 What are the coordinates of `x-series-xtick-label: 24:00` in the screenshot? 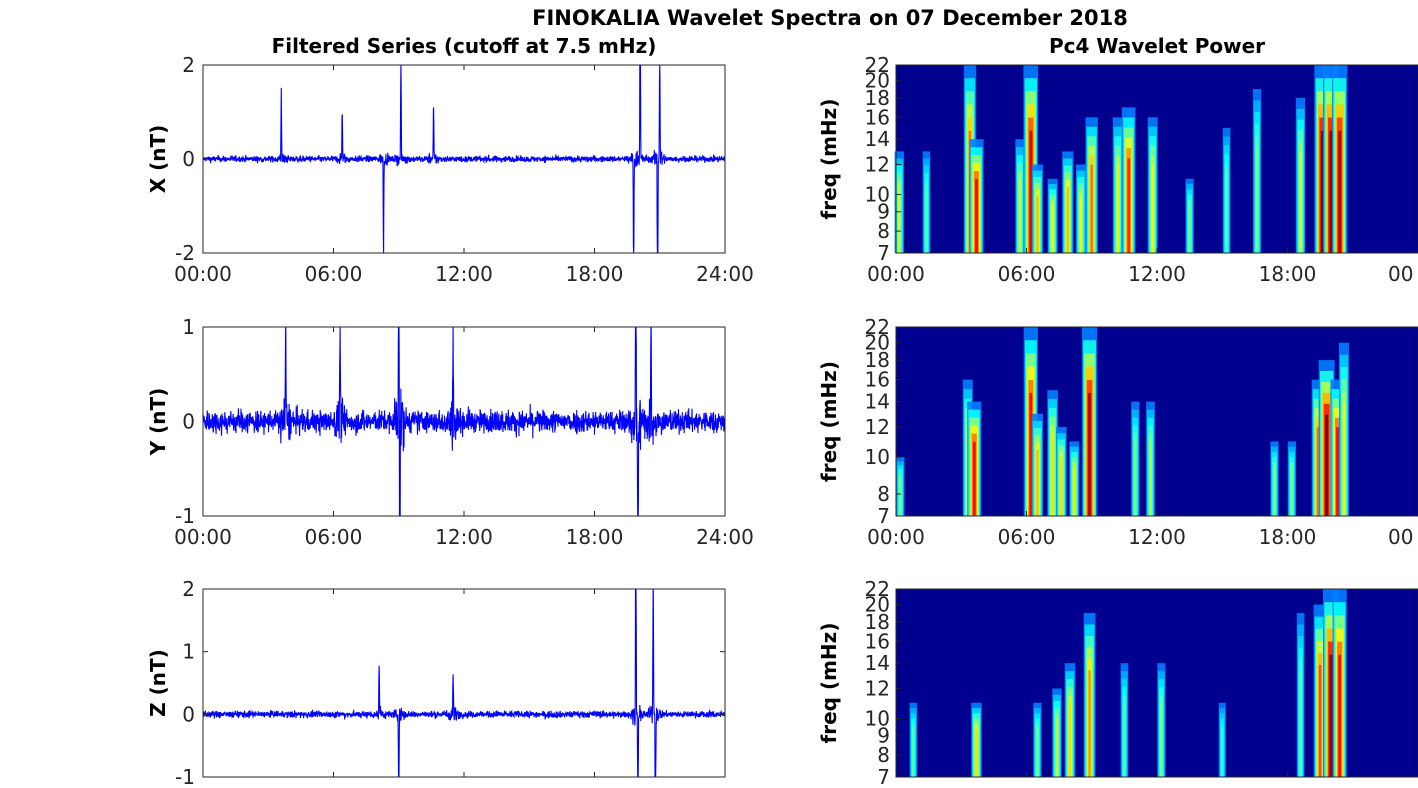 It's located at (725, 274).